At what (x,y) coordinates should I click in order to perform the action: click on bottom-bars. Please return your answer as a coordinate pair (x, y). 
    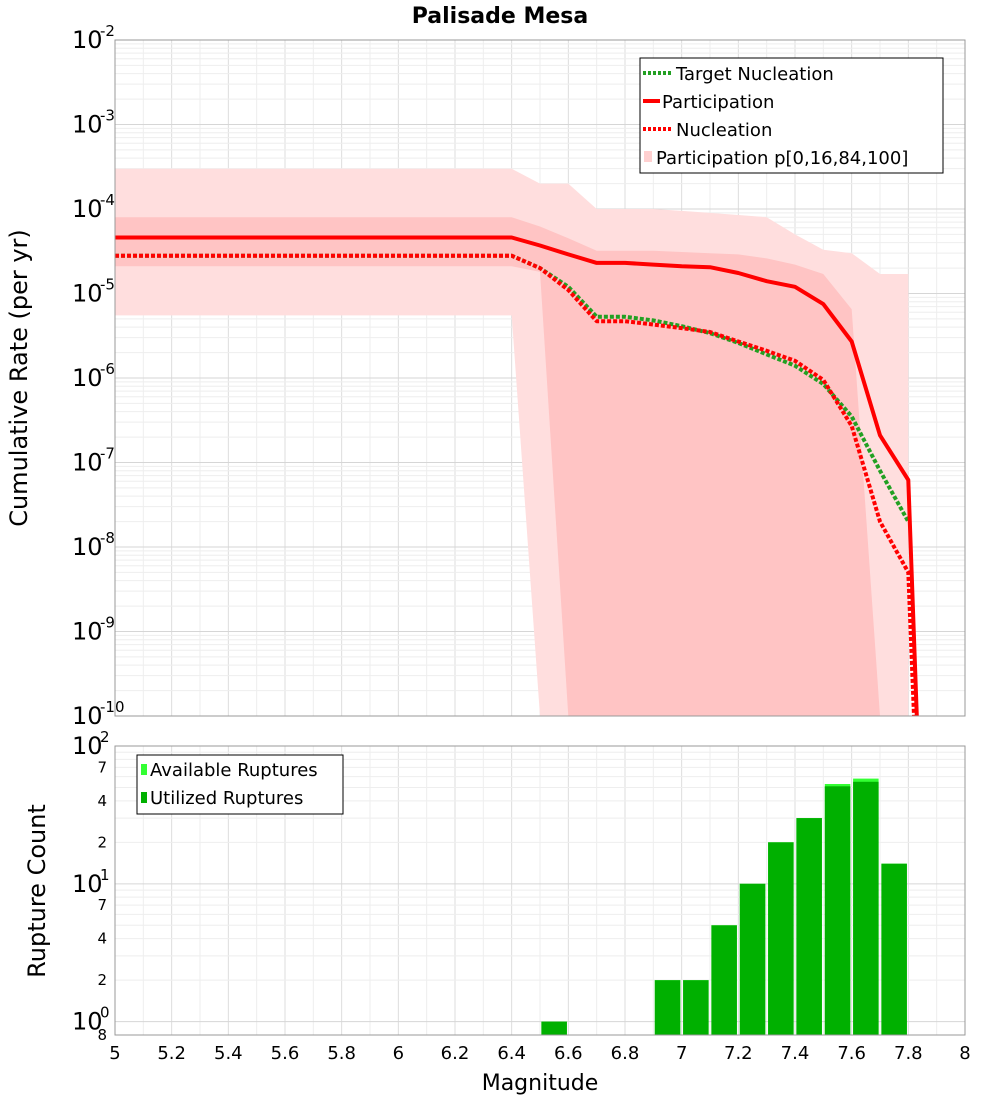
    Looking at the image, I should click on (724, 906).